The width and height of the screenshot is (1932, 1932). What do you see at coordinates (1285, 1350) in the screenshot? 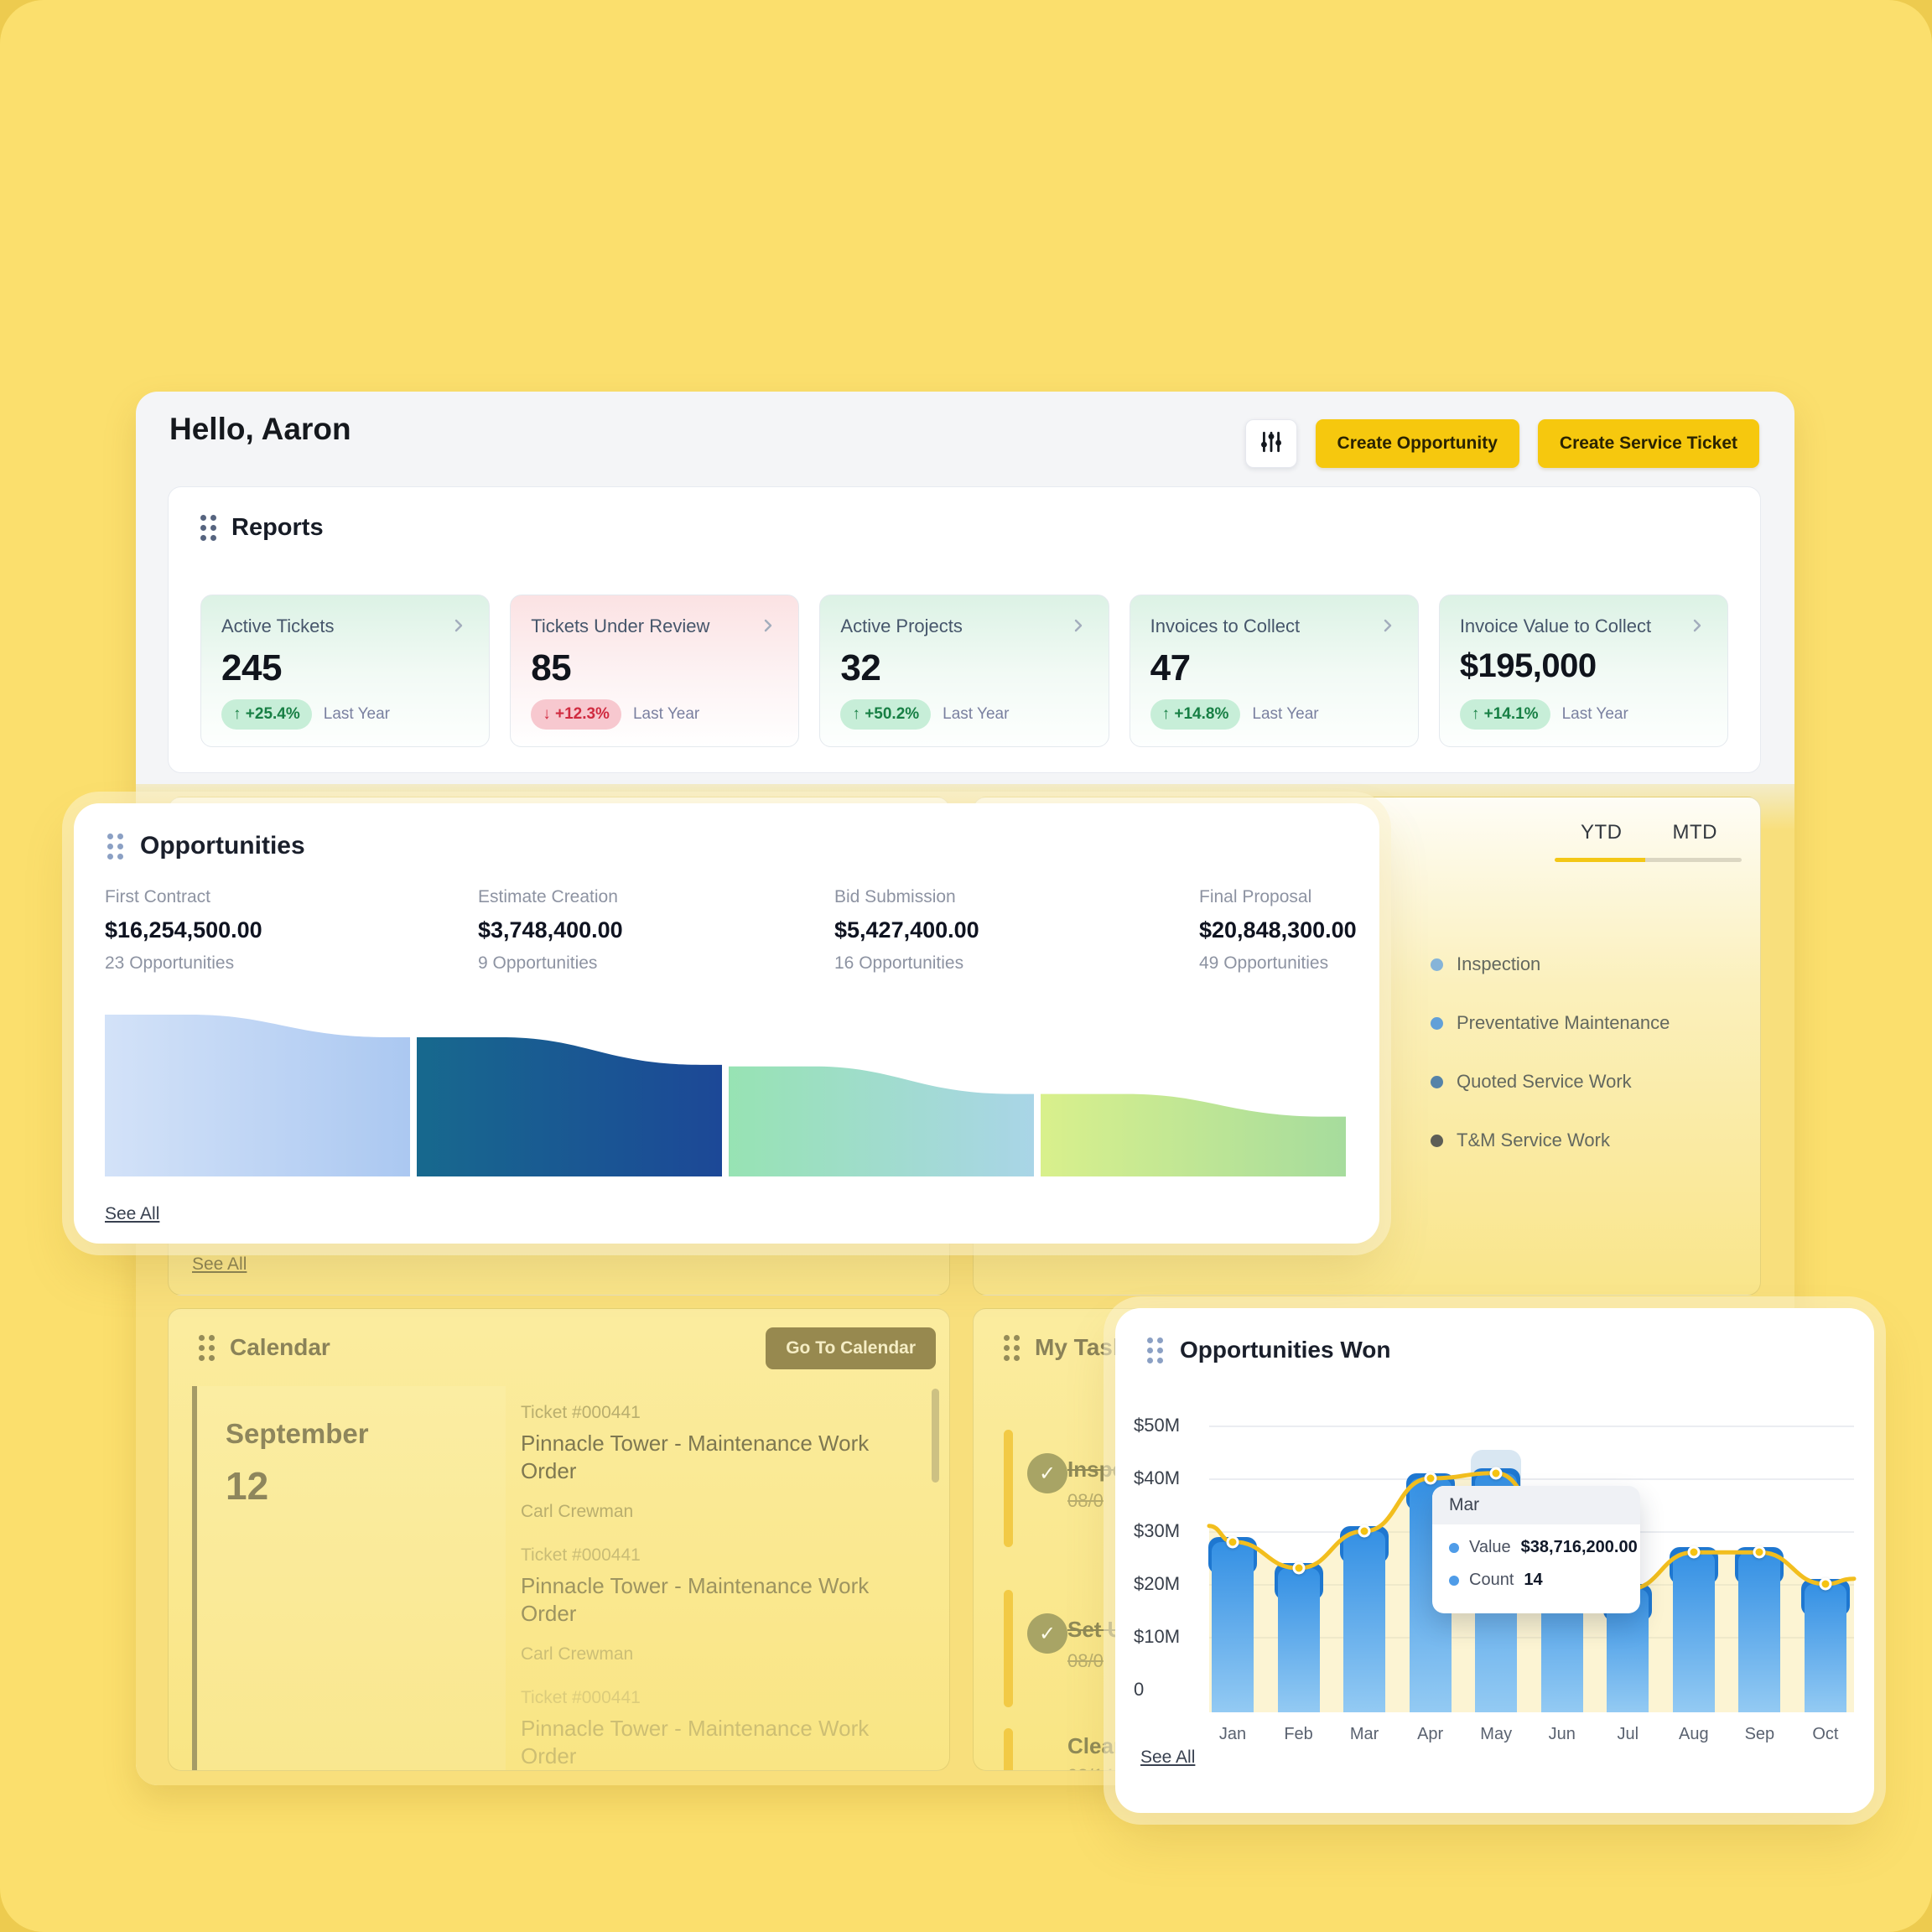
I see `opportunities-won-title: Opportunities Won` at bounding box center [1285, 1350].